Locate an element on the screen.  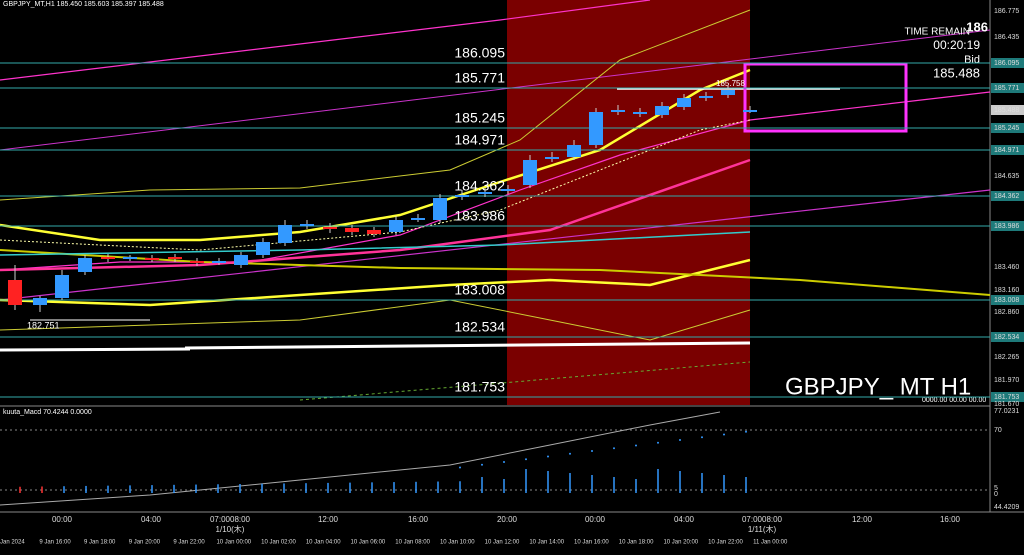
price-axis-label: 183.008 is located at coordinates (1006, 300).